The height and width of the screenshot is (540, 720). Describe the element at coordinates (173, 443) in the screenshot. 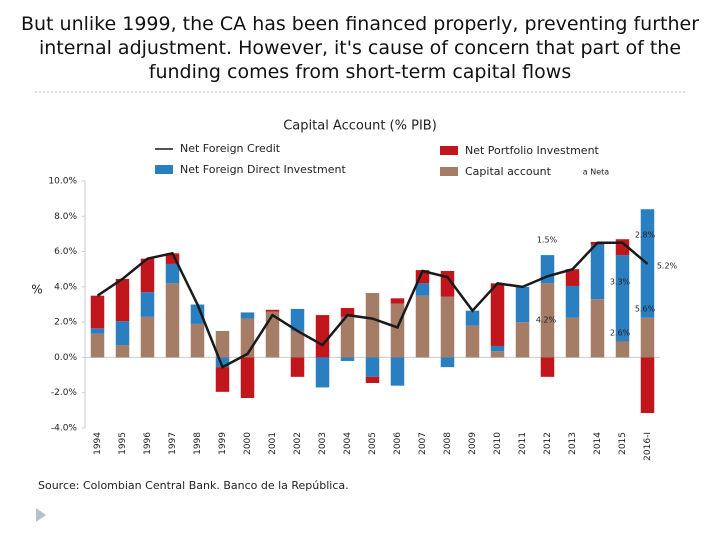

I see `x-tick-label: 1997` at that location.